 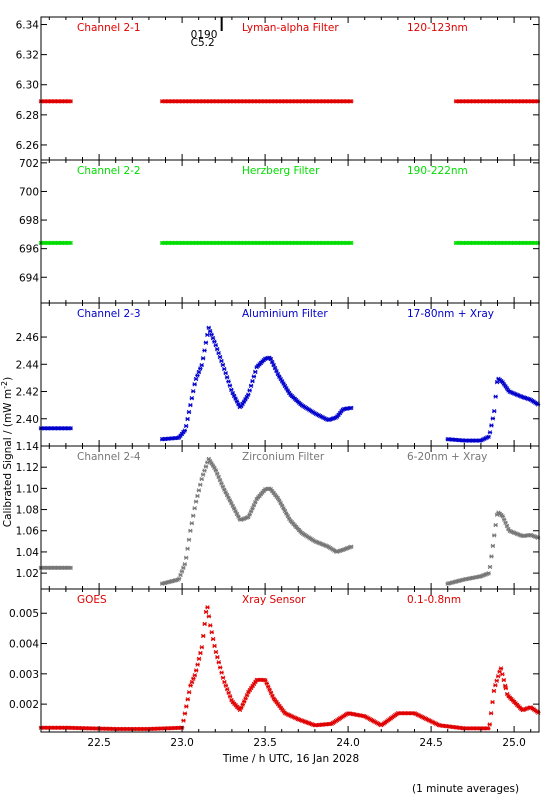 What do you see at coordinates (450, 314) in the screenshot?
I see `panel-channel-2-3-band: 17-80nm + Xray` at bounding box center [450, 314].